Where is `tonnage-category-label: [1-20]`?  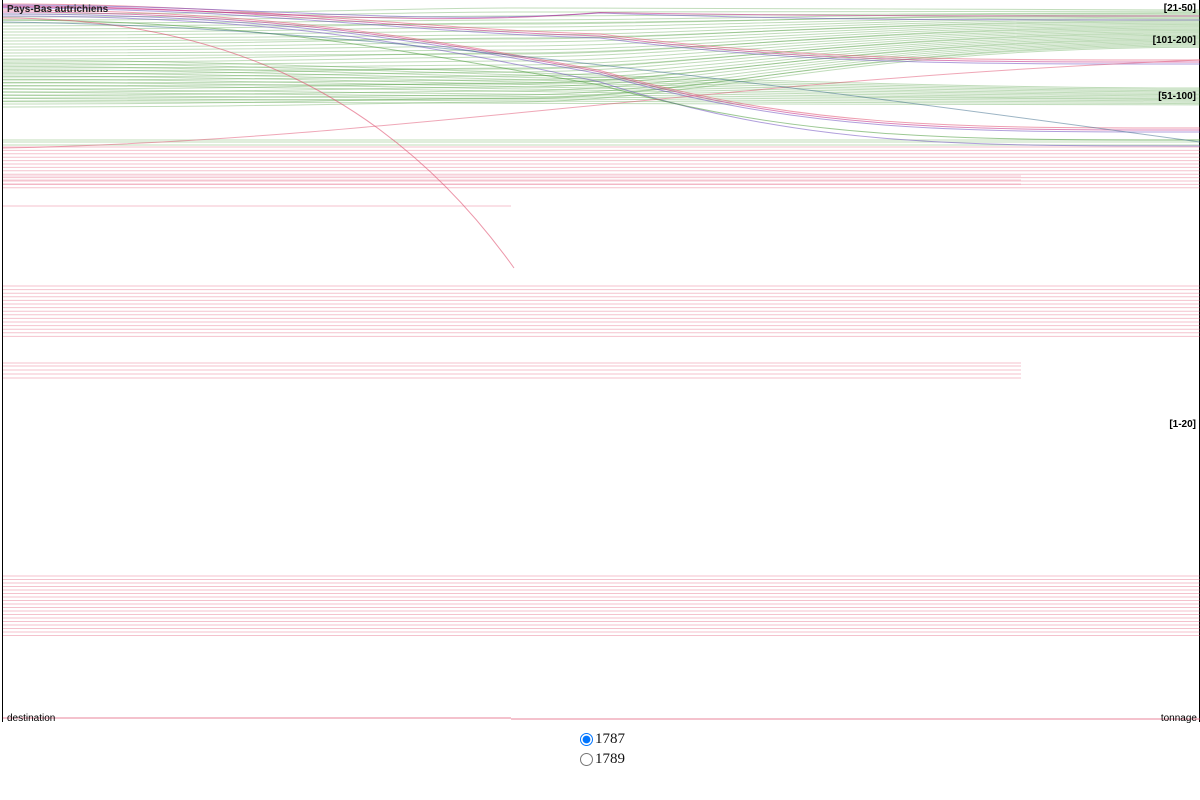 tonnage-category-label: [1-20] is located at coordinates (1182, 424).